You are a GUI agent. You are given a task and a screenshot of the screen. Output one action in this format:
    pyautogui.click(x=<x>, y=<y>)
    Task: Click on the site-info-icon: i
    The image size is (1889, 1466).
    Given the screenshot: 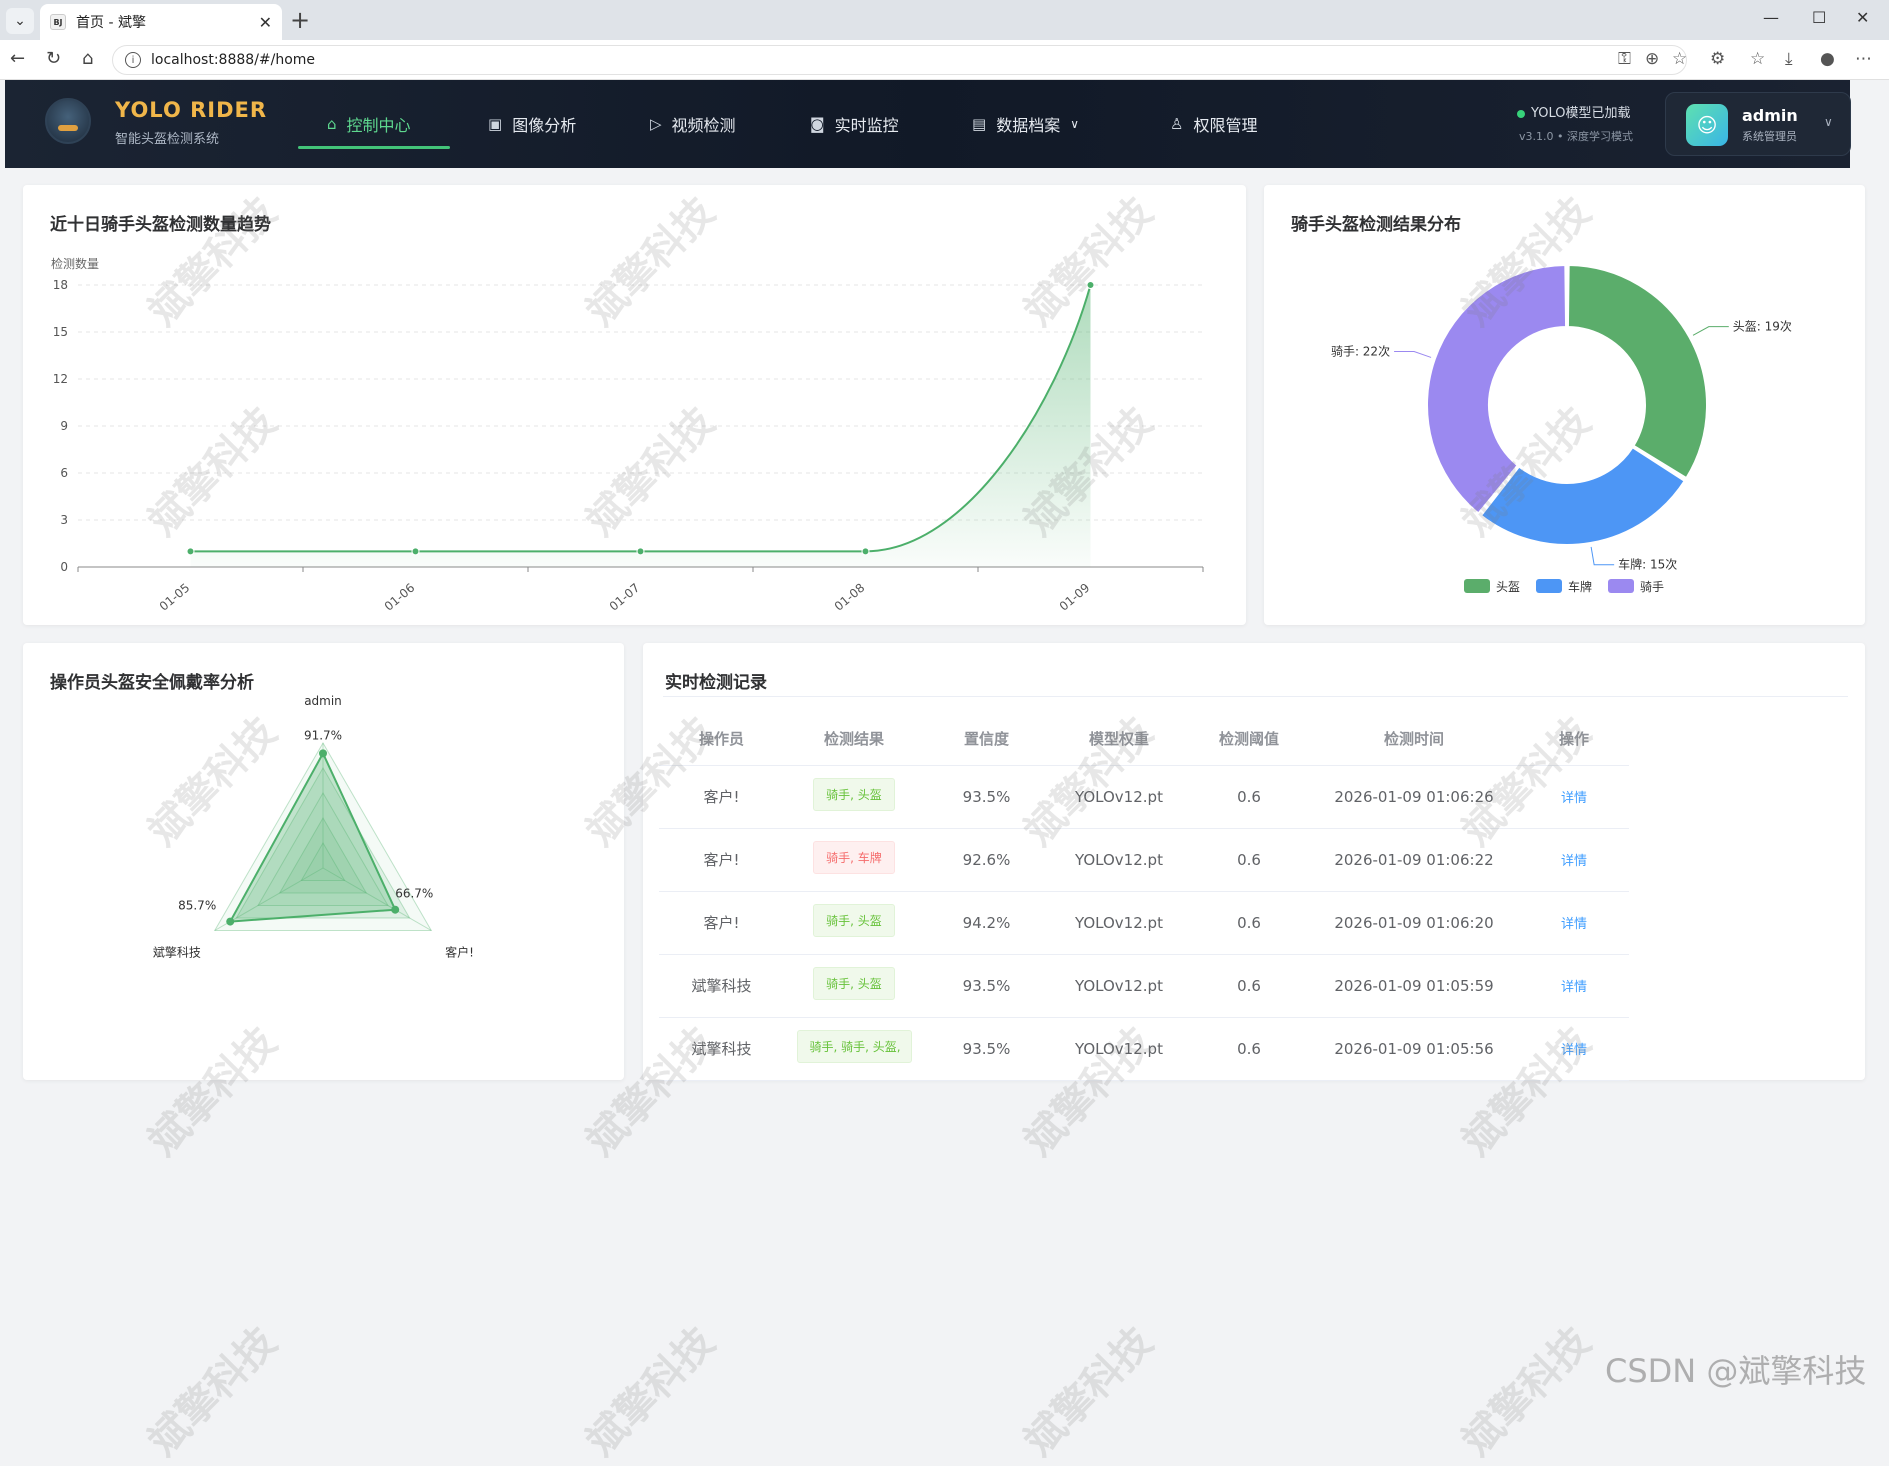 What is the action you would take?
    pyautogui.click(x=133, y=60)
    